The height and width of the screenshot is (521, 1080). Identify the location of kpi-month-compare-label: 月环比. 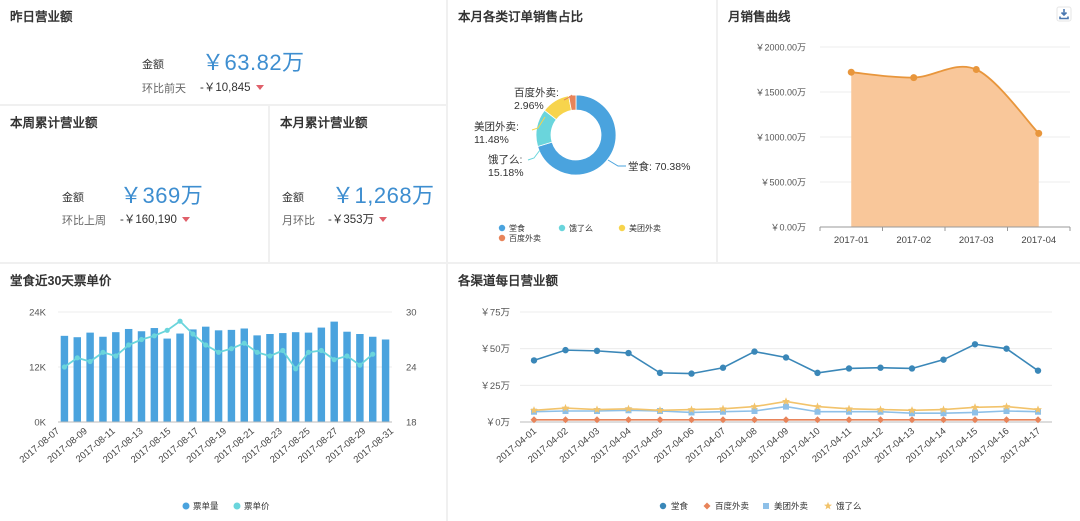
(298, 221).